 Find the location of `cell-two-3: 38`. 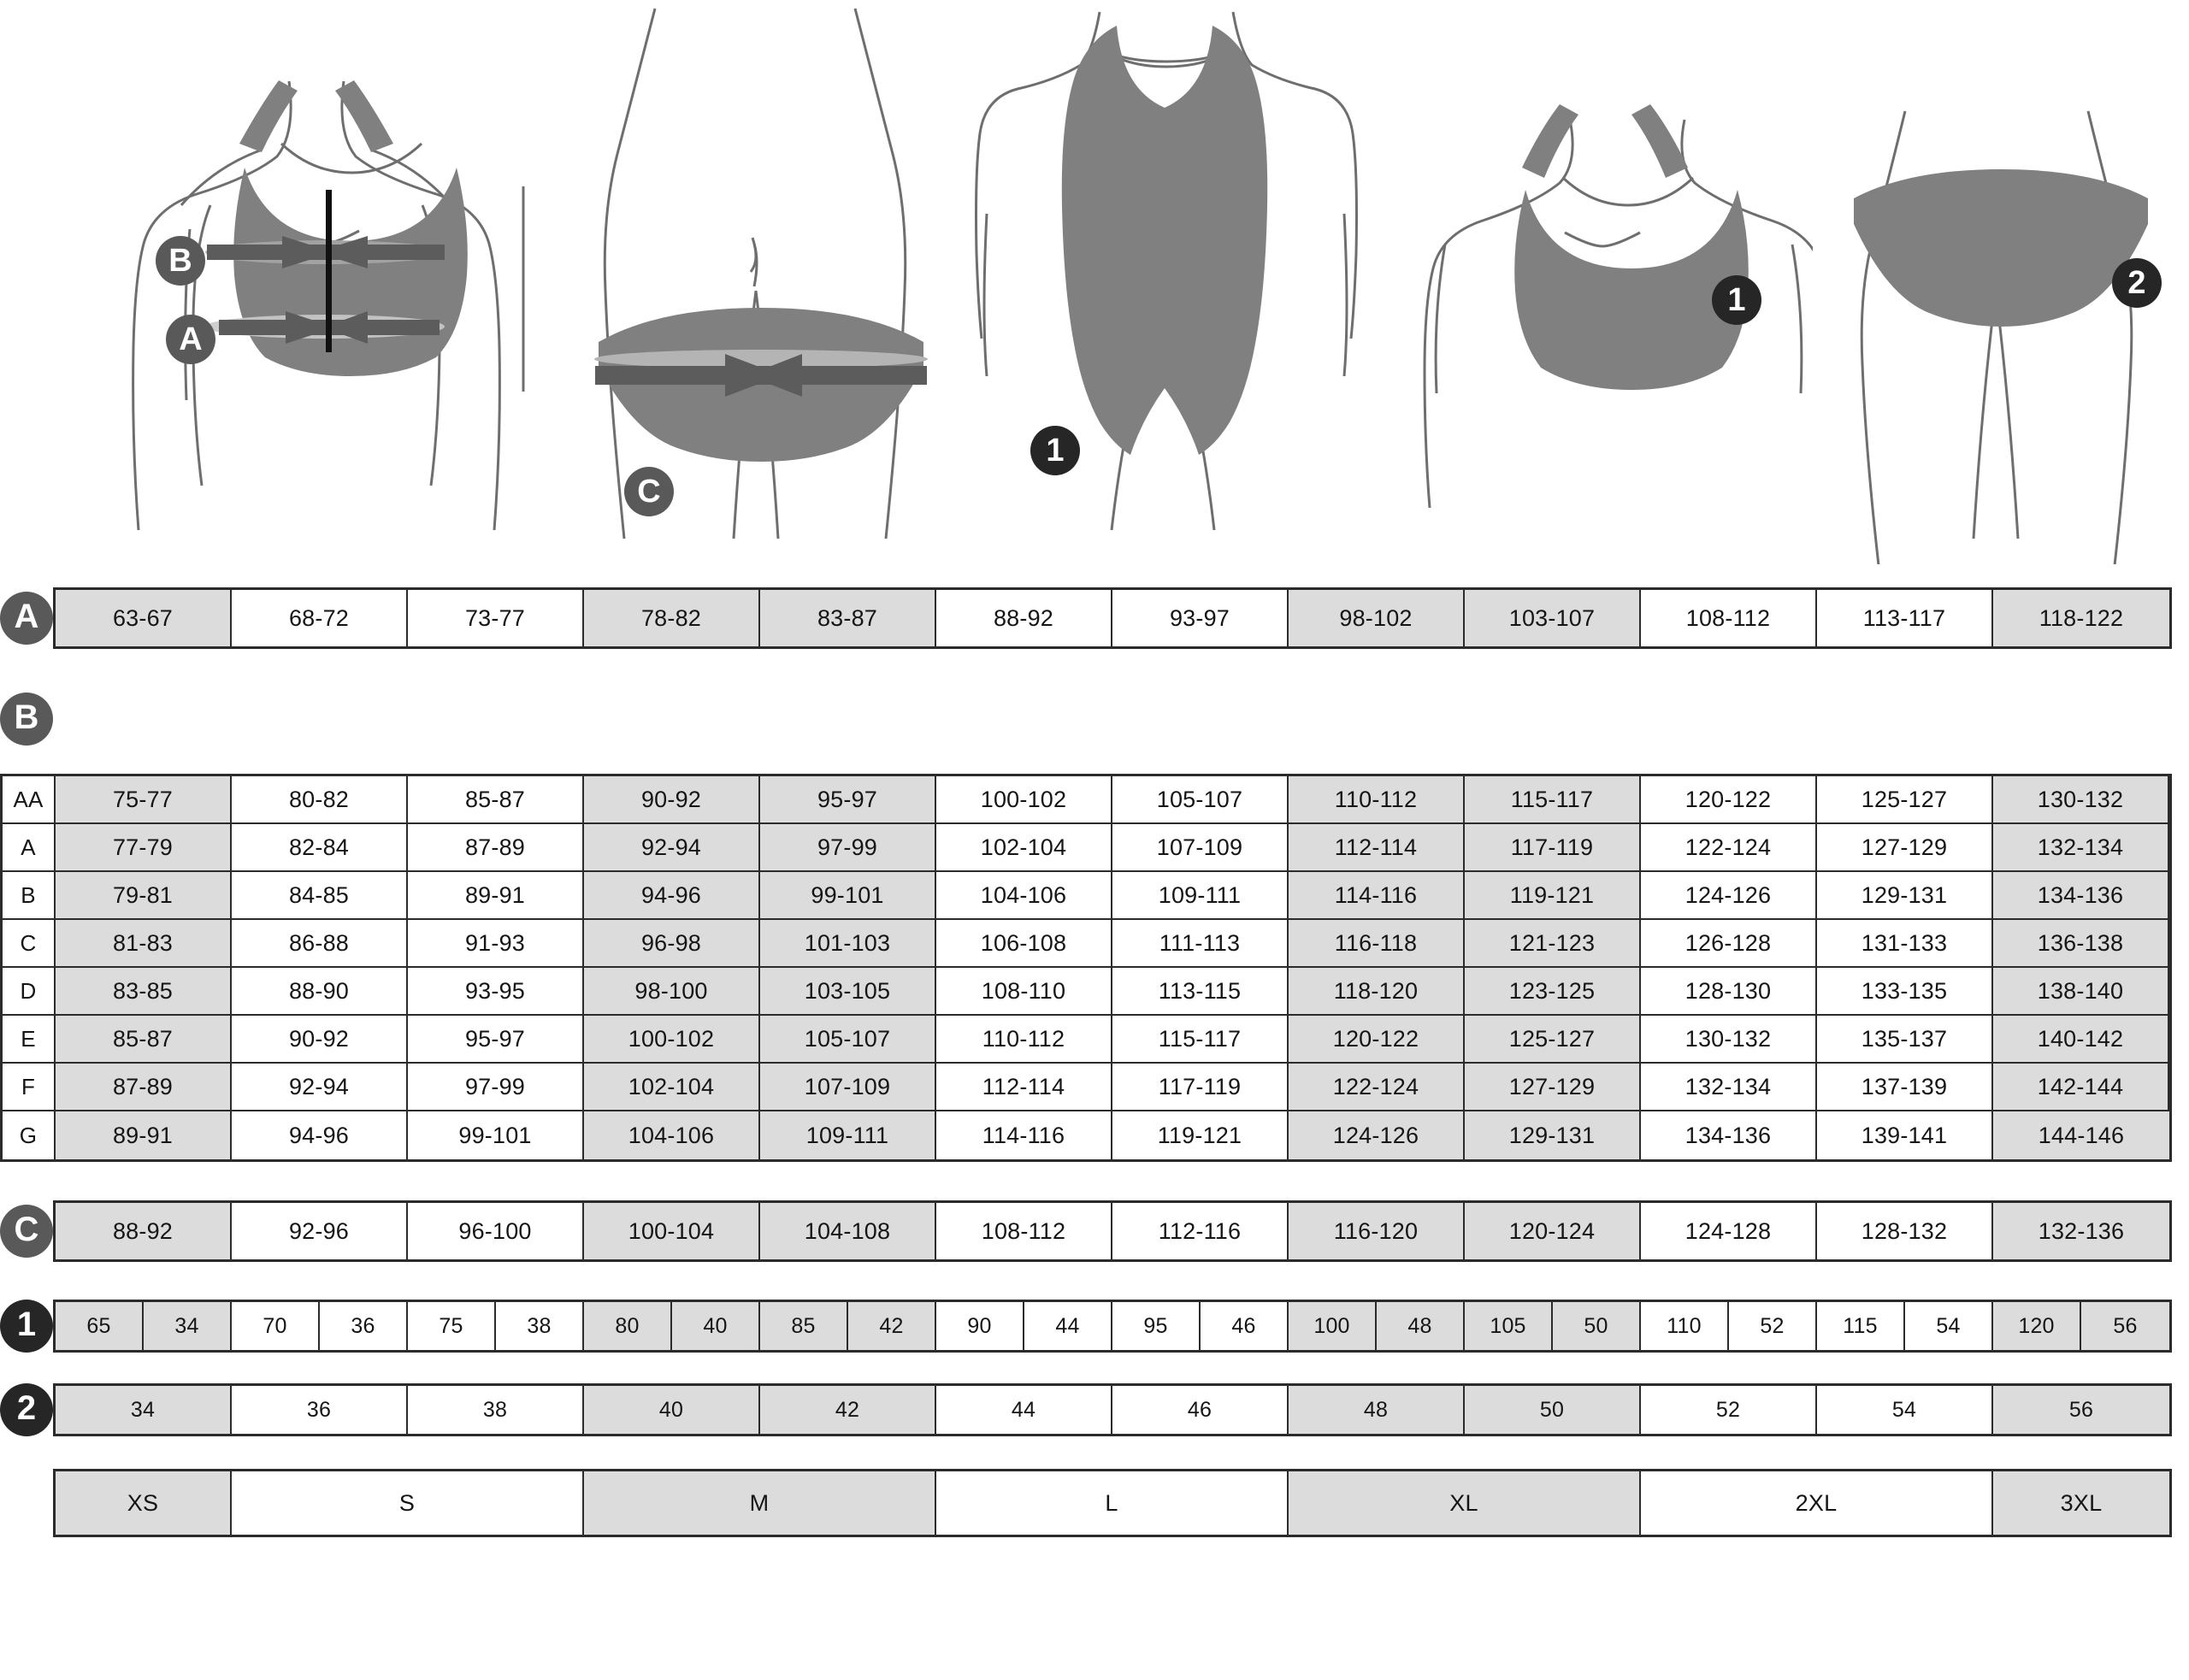

cell-two-3: 38 is located at coordinates (496, 1410).